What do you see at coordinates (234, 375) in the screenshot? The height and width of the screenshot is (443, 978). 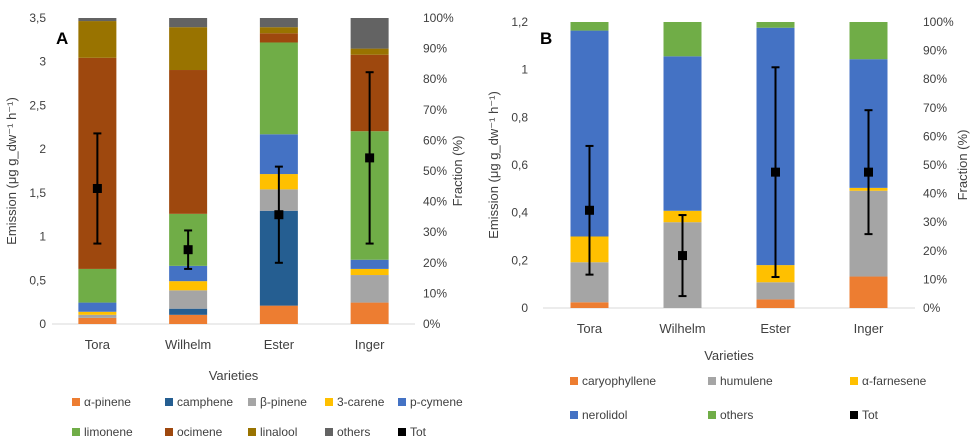 I see `x-axis-title: Varieties` at bounding box center [234, 375].